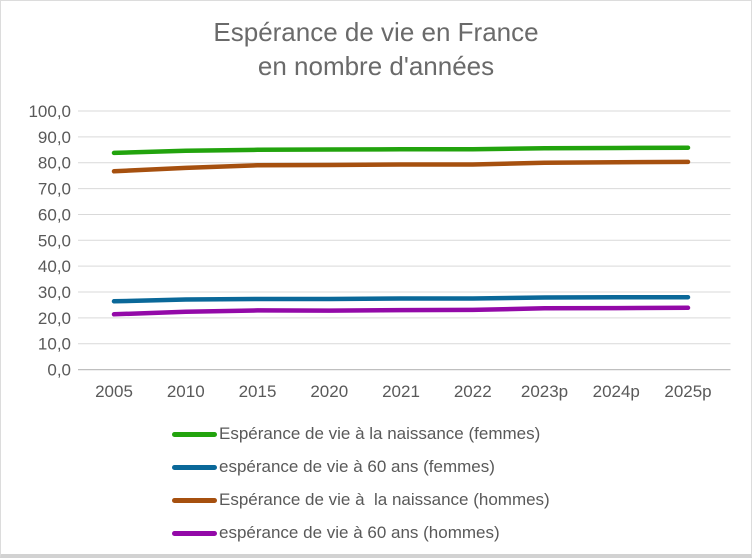  What do you see at coordinates (376, 66) in the screenshot?
I see `chart-title-line2: en nombre d'années` at bounding box center [376, 66].